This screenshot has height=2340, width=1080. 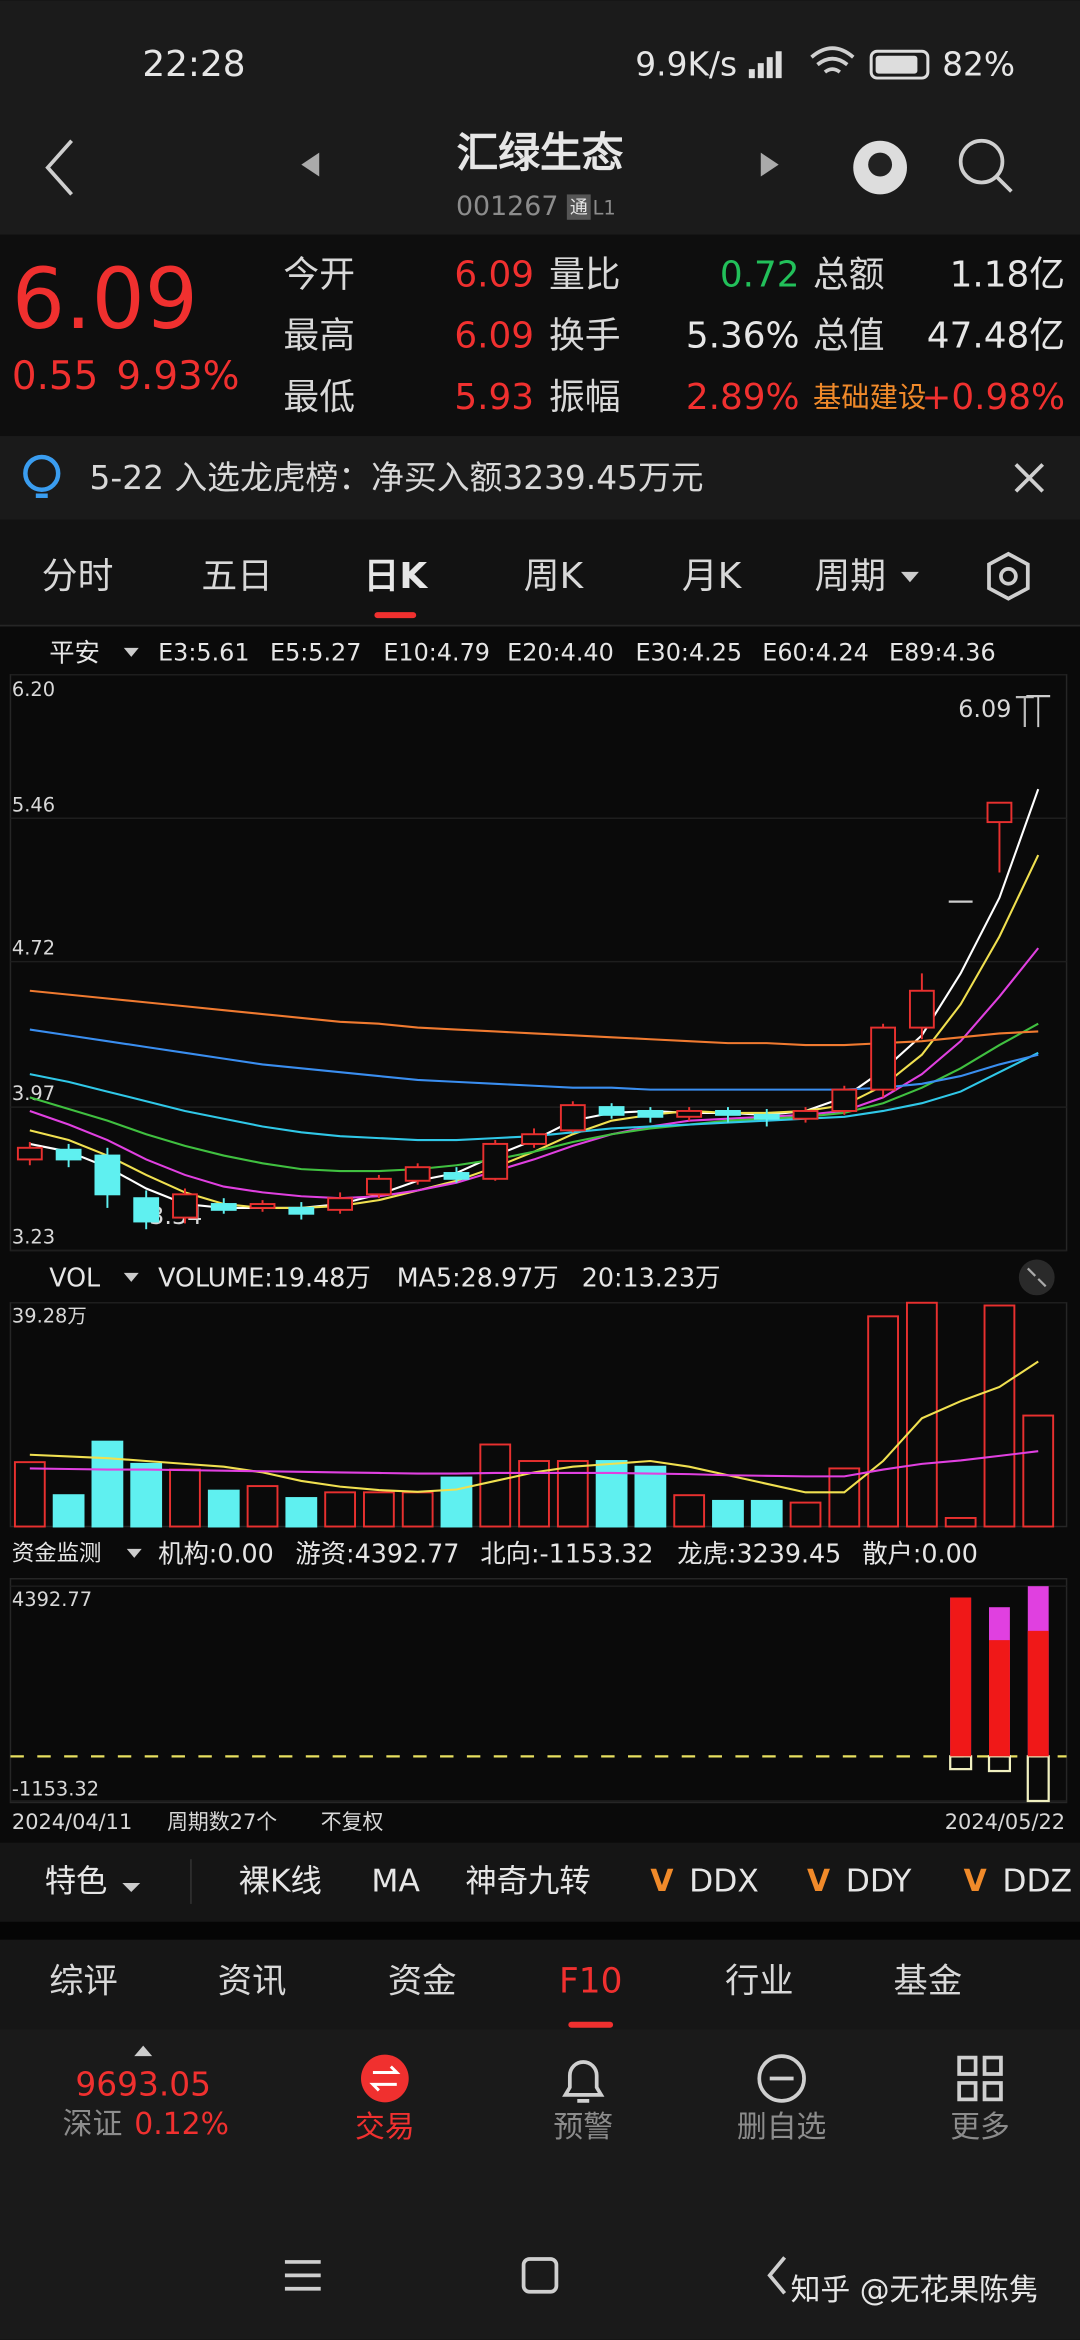 I want to click on next-stock, so click(x=769, y=164).